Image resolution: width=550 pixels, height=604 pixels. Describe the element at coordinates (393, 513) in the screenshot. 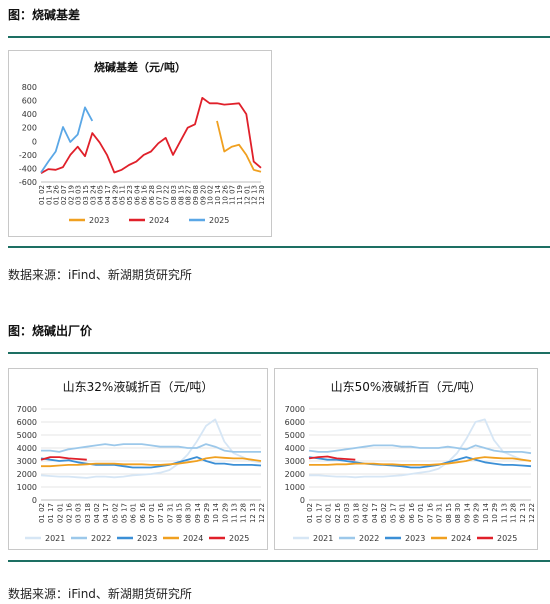

I see `x-tick-label: 05 17` at that location.